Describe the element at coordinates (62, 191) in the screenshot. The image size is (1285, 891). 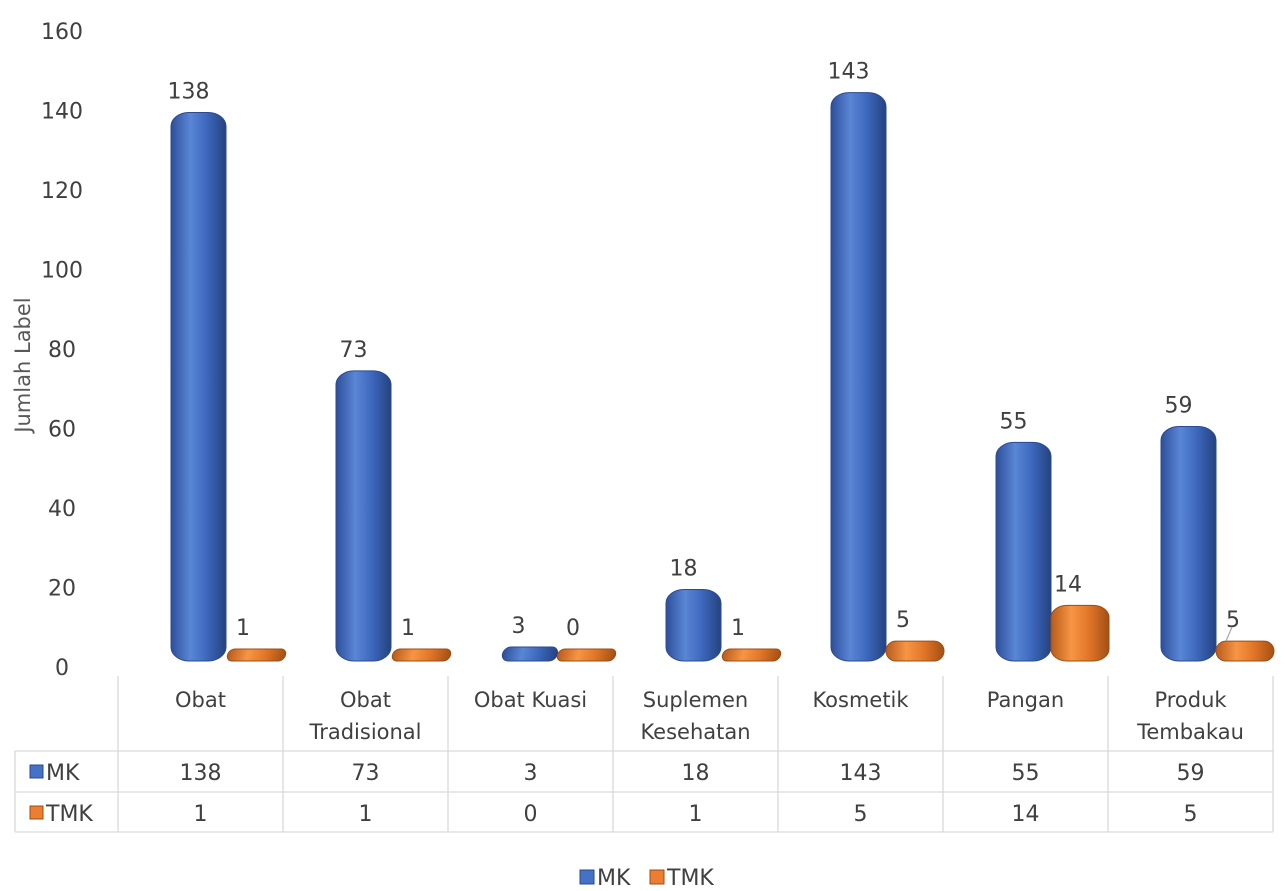
I see `y-tick-label: 120` at that location.